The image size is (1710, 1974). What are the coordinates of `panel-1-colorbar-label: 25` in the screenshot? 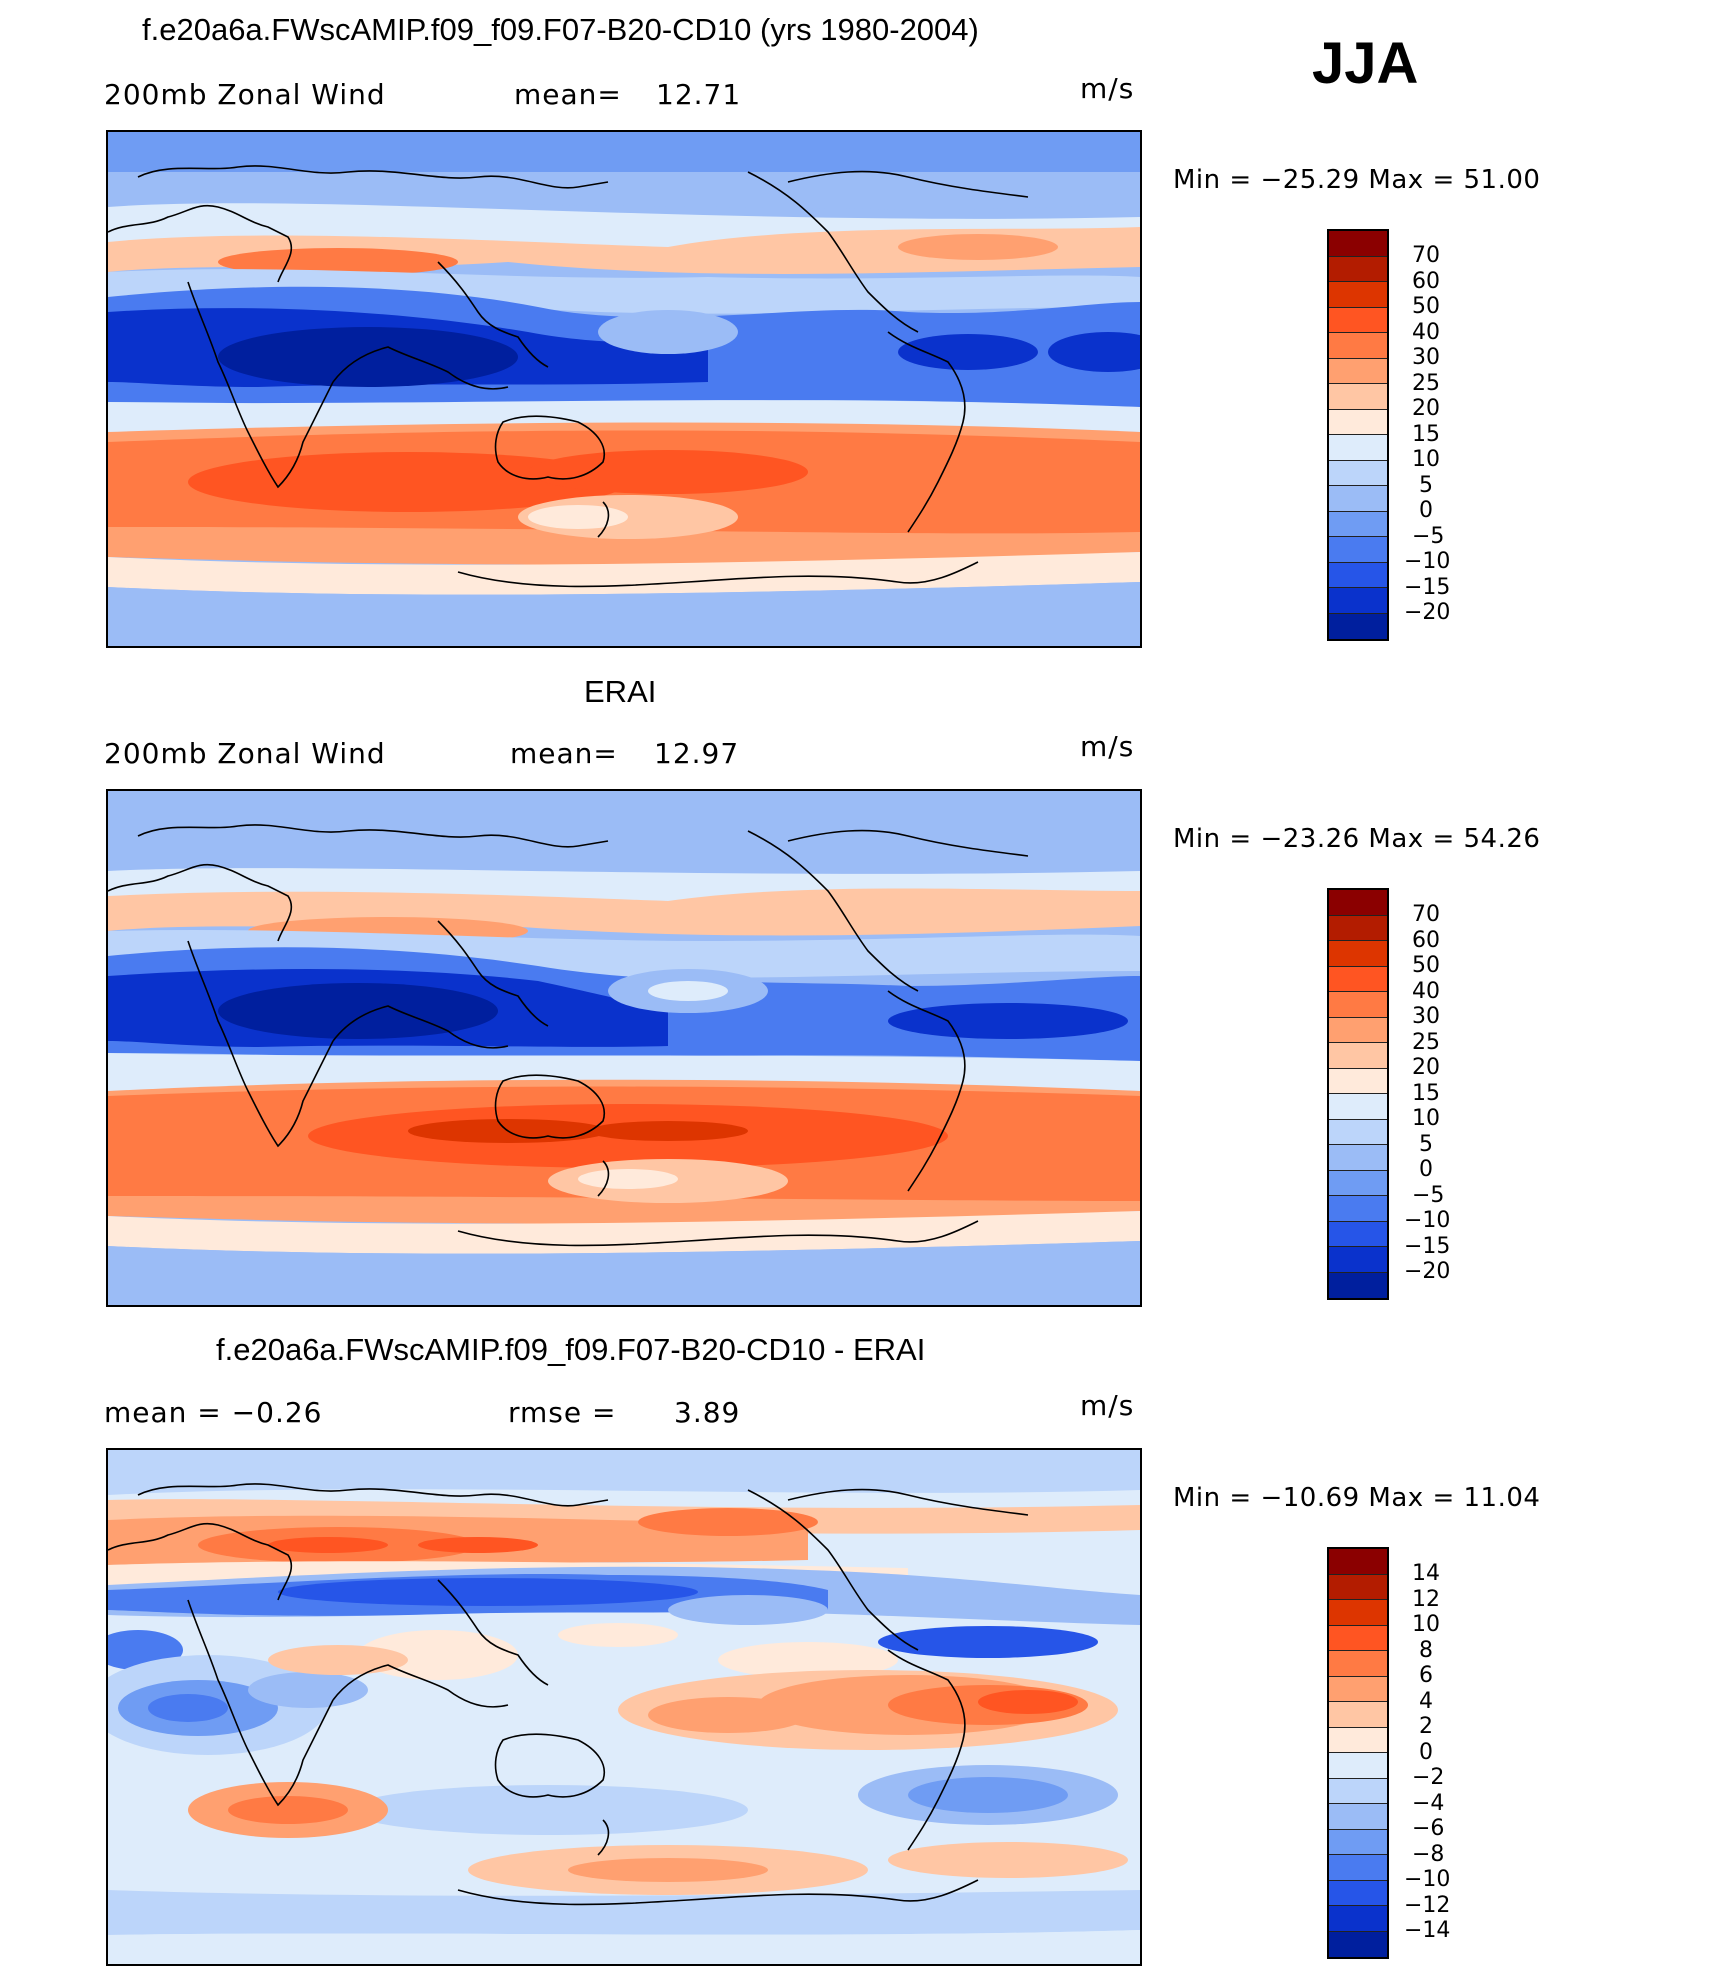 It's located at (1426, 383).